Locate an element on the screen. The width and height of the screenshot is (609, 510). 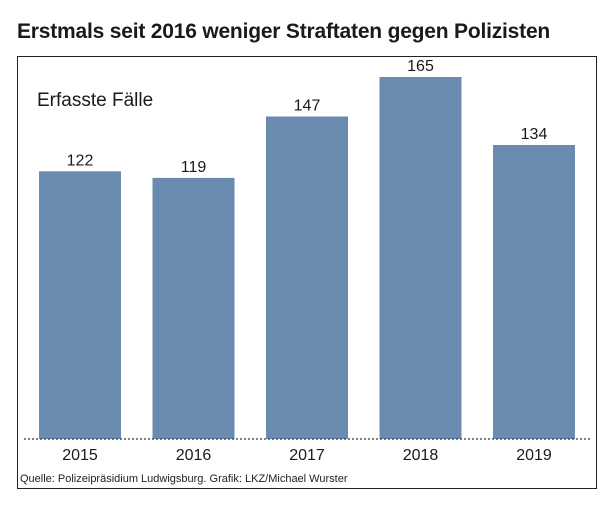
value-label-2015: 122 is located at coordinates (80, 160).